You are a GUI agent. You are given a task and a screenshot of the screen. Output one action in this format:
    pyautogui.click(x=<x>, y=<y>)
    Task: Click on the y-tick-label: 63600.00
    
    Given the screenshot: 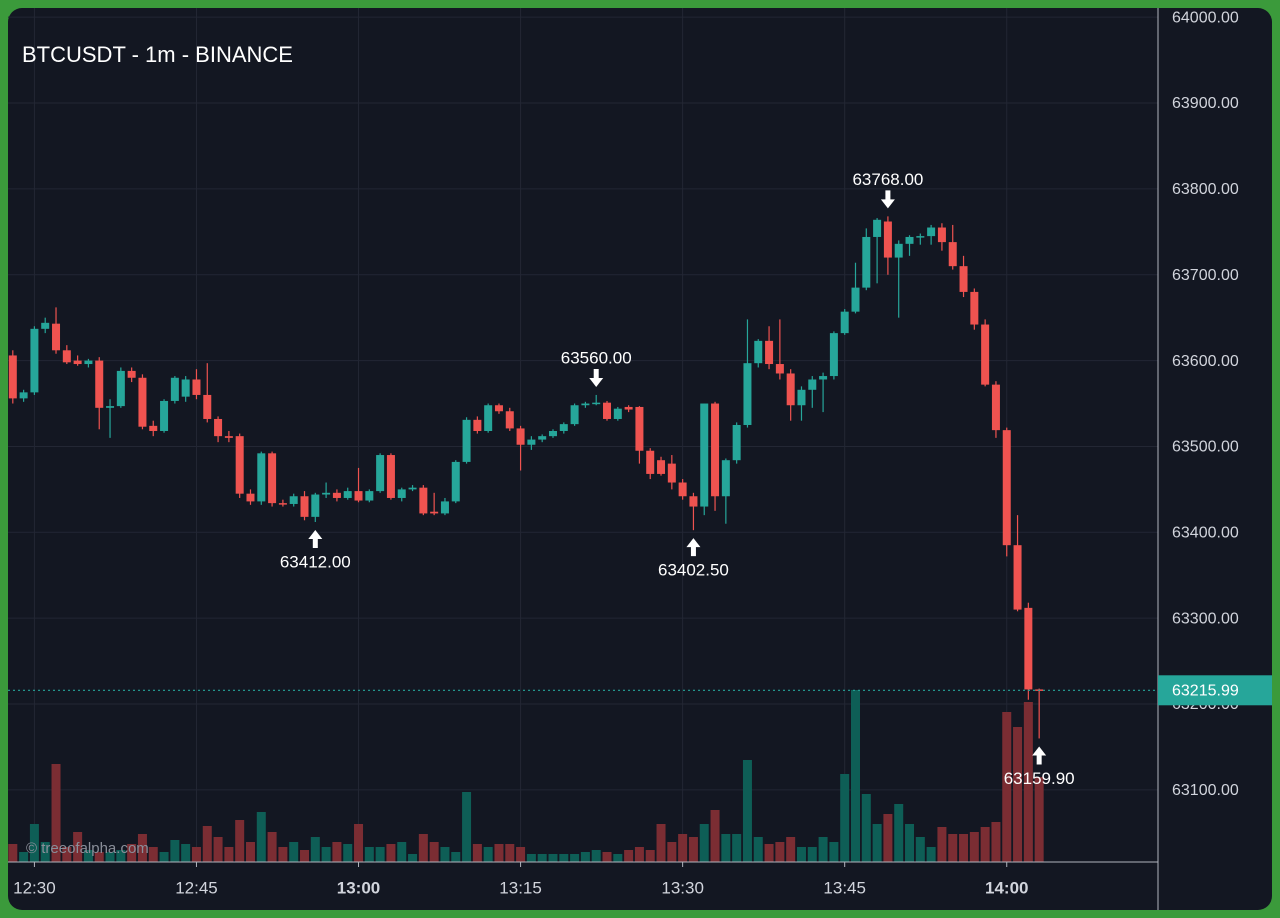 What is the action you would take?
    pyautogui.click(x=1205, y=361)
    